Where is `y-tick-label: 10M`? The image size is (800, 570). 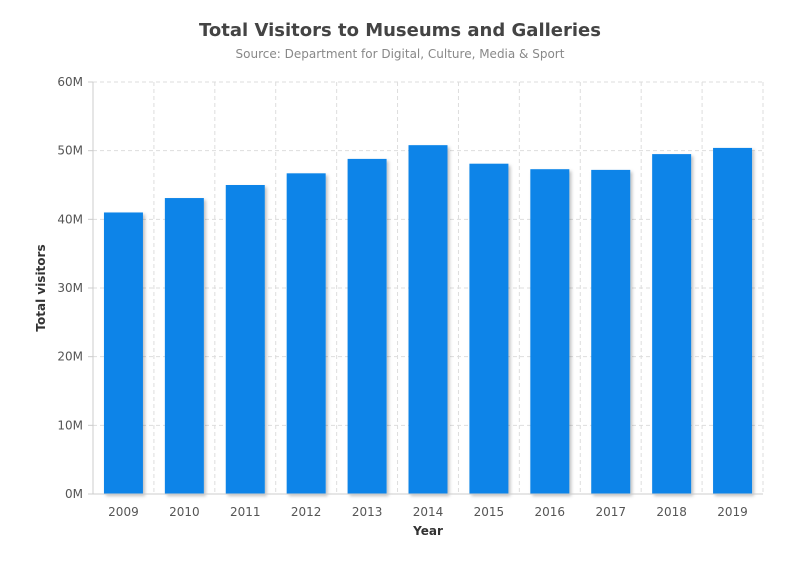
y-tick-label: 10M is located at coordinates (70, 425).